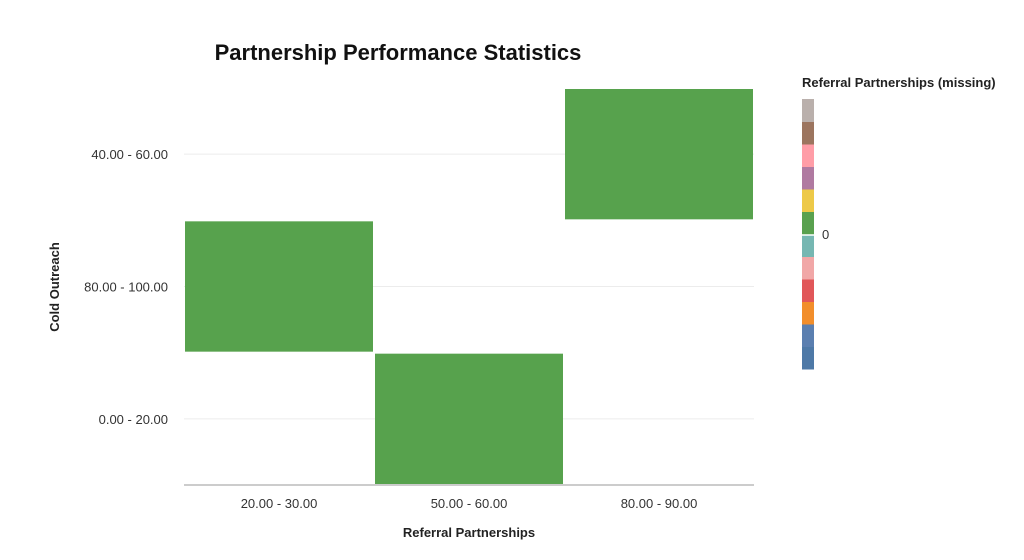 This screenshot has height=560, width=1024. Describe the element at coordinates (469, 532) in the screenshot. I see `x-axis-title: Referral Partnerships` at that location.